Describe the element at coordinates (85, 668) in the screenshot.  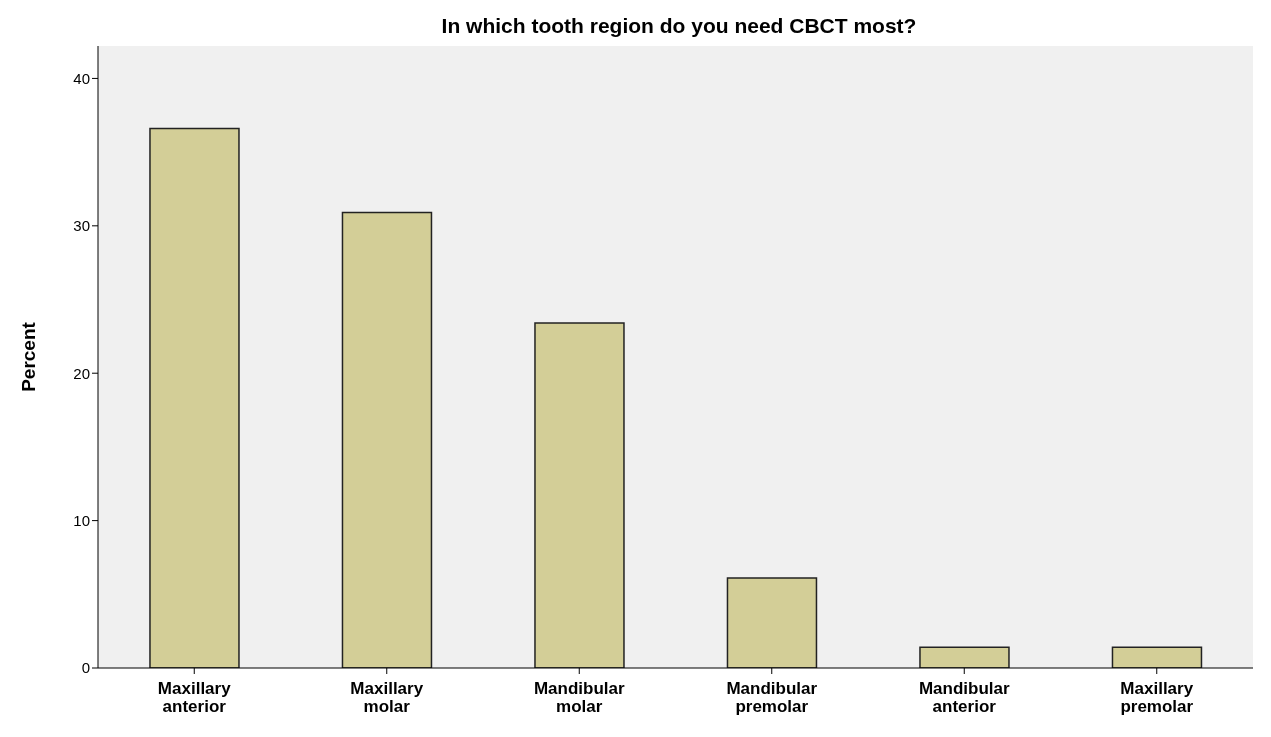
I see `y-tick-label: 0` at that location.